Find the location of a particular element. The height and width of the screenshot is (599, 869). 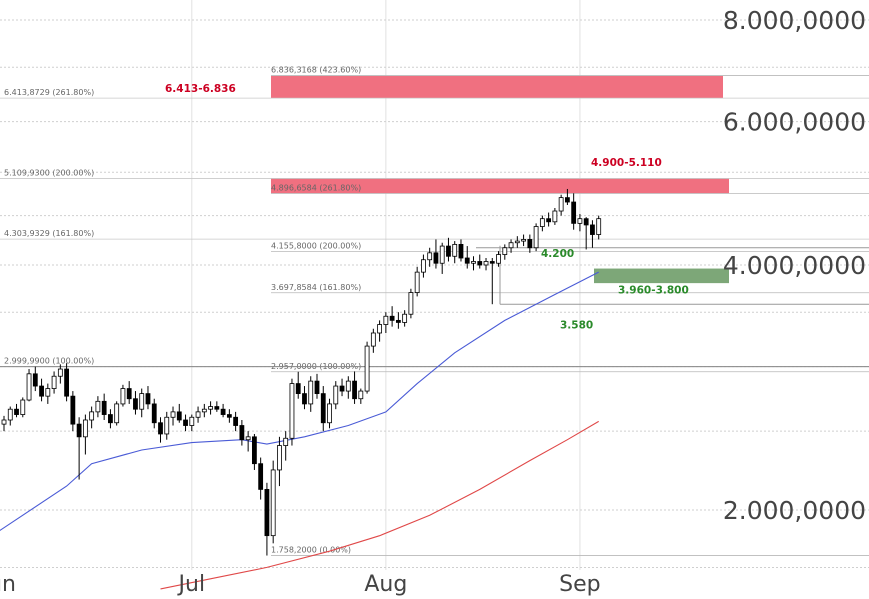

fib-label: 6.413,8729 (261.80%) is located at coordinates (49, 92).